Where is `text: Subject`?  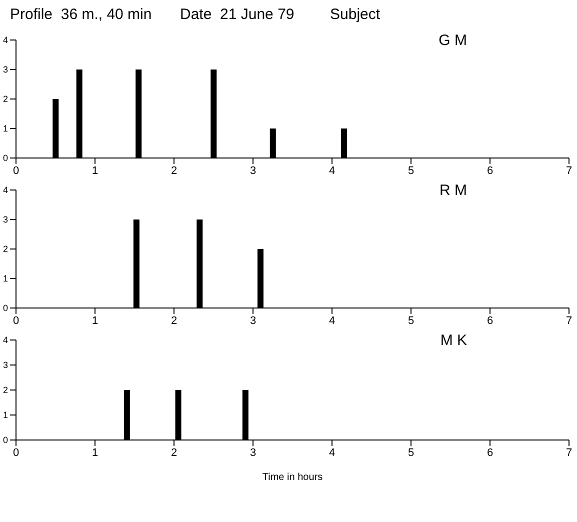
text: Subject is located at coordinates (355, 14).